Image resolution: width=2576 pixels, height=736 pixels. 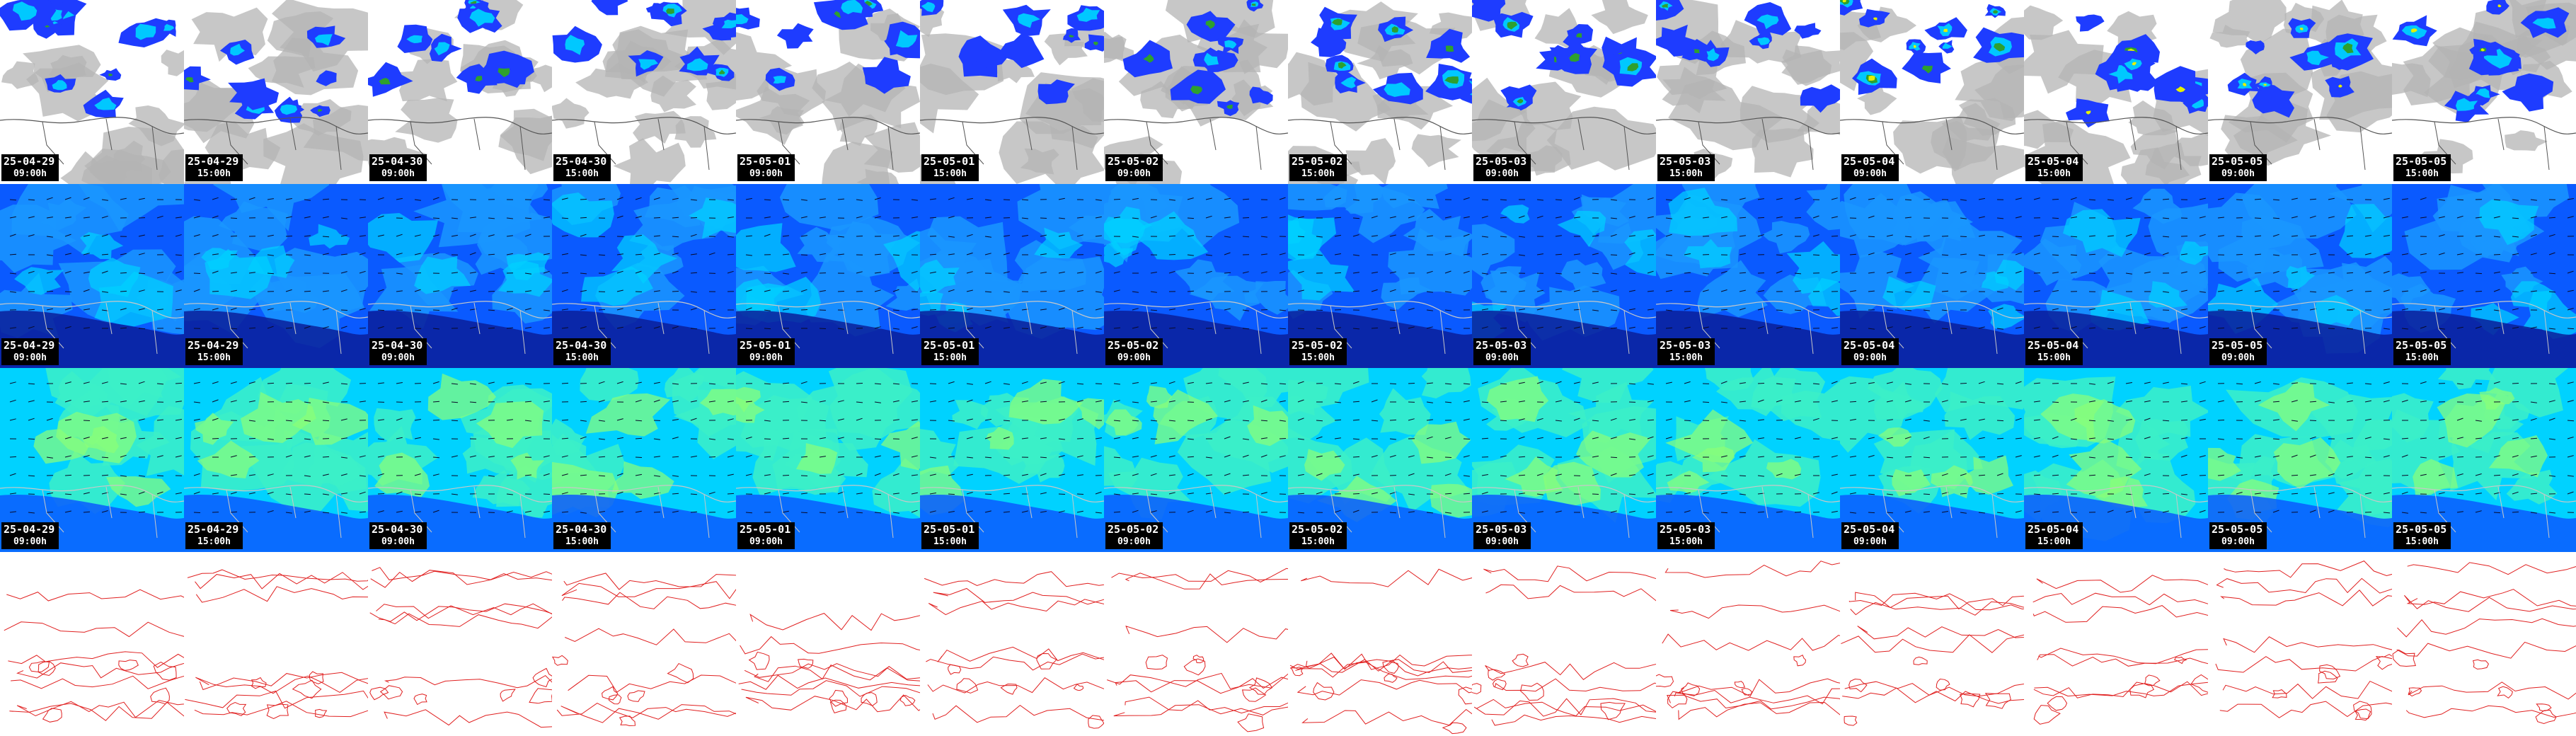 I want to click on timestamp-label: 25-05-03 09:00h, so click(x=1502, y=167).